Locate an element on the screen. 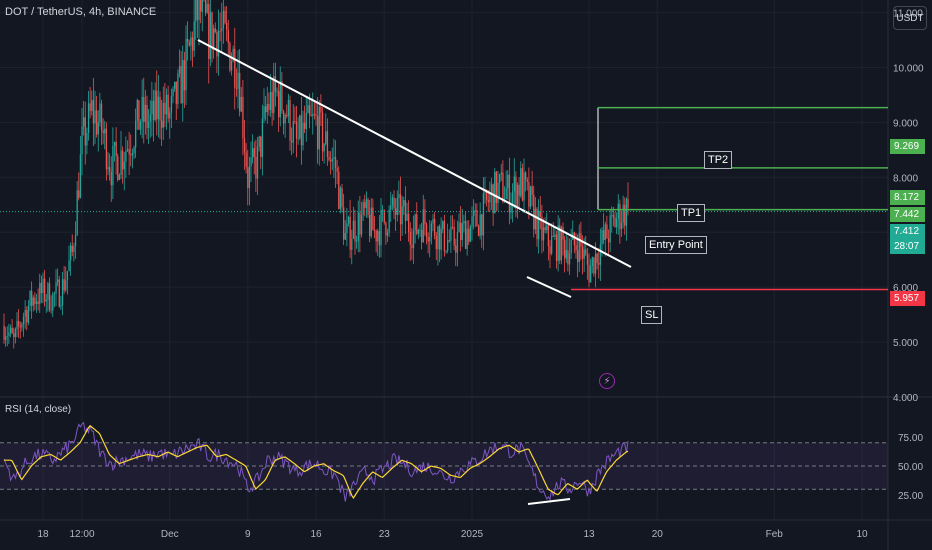 The width and height of the screenshot is (932, 550). countdown-tag: 28:07 is located at coordinates (907, 246).